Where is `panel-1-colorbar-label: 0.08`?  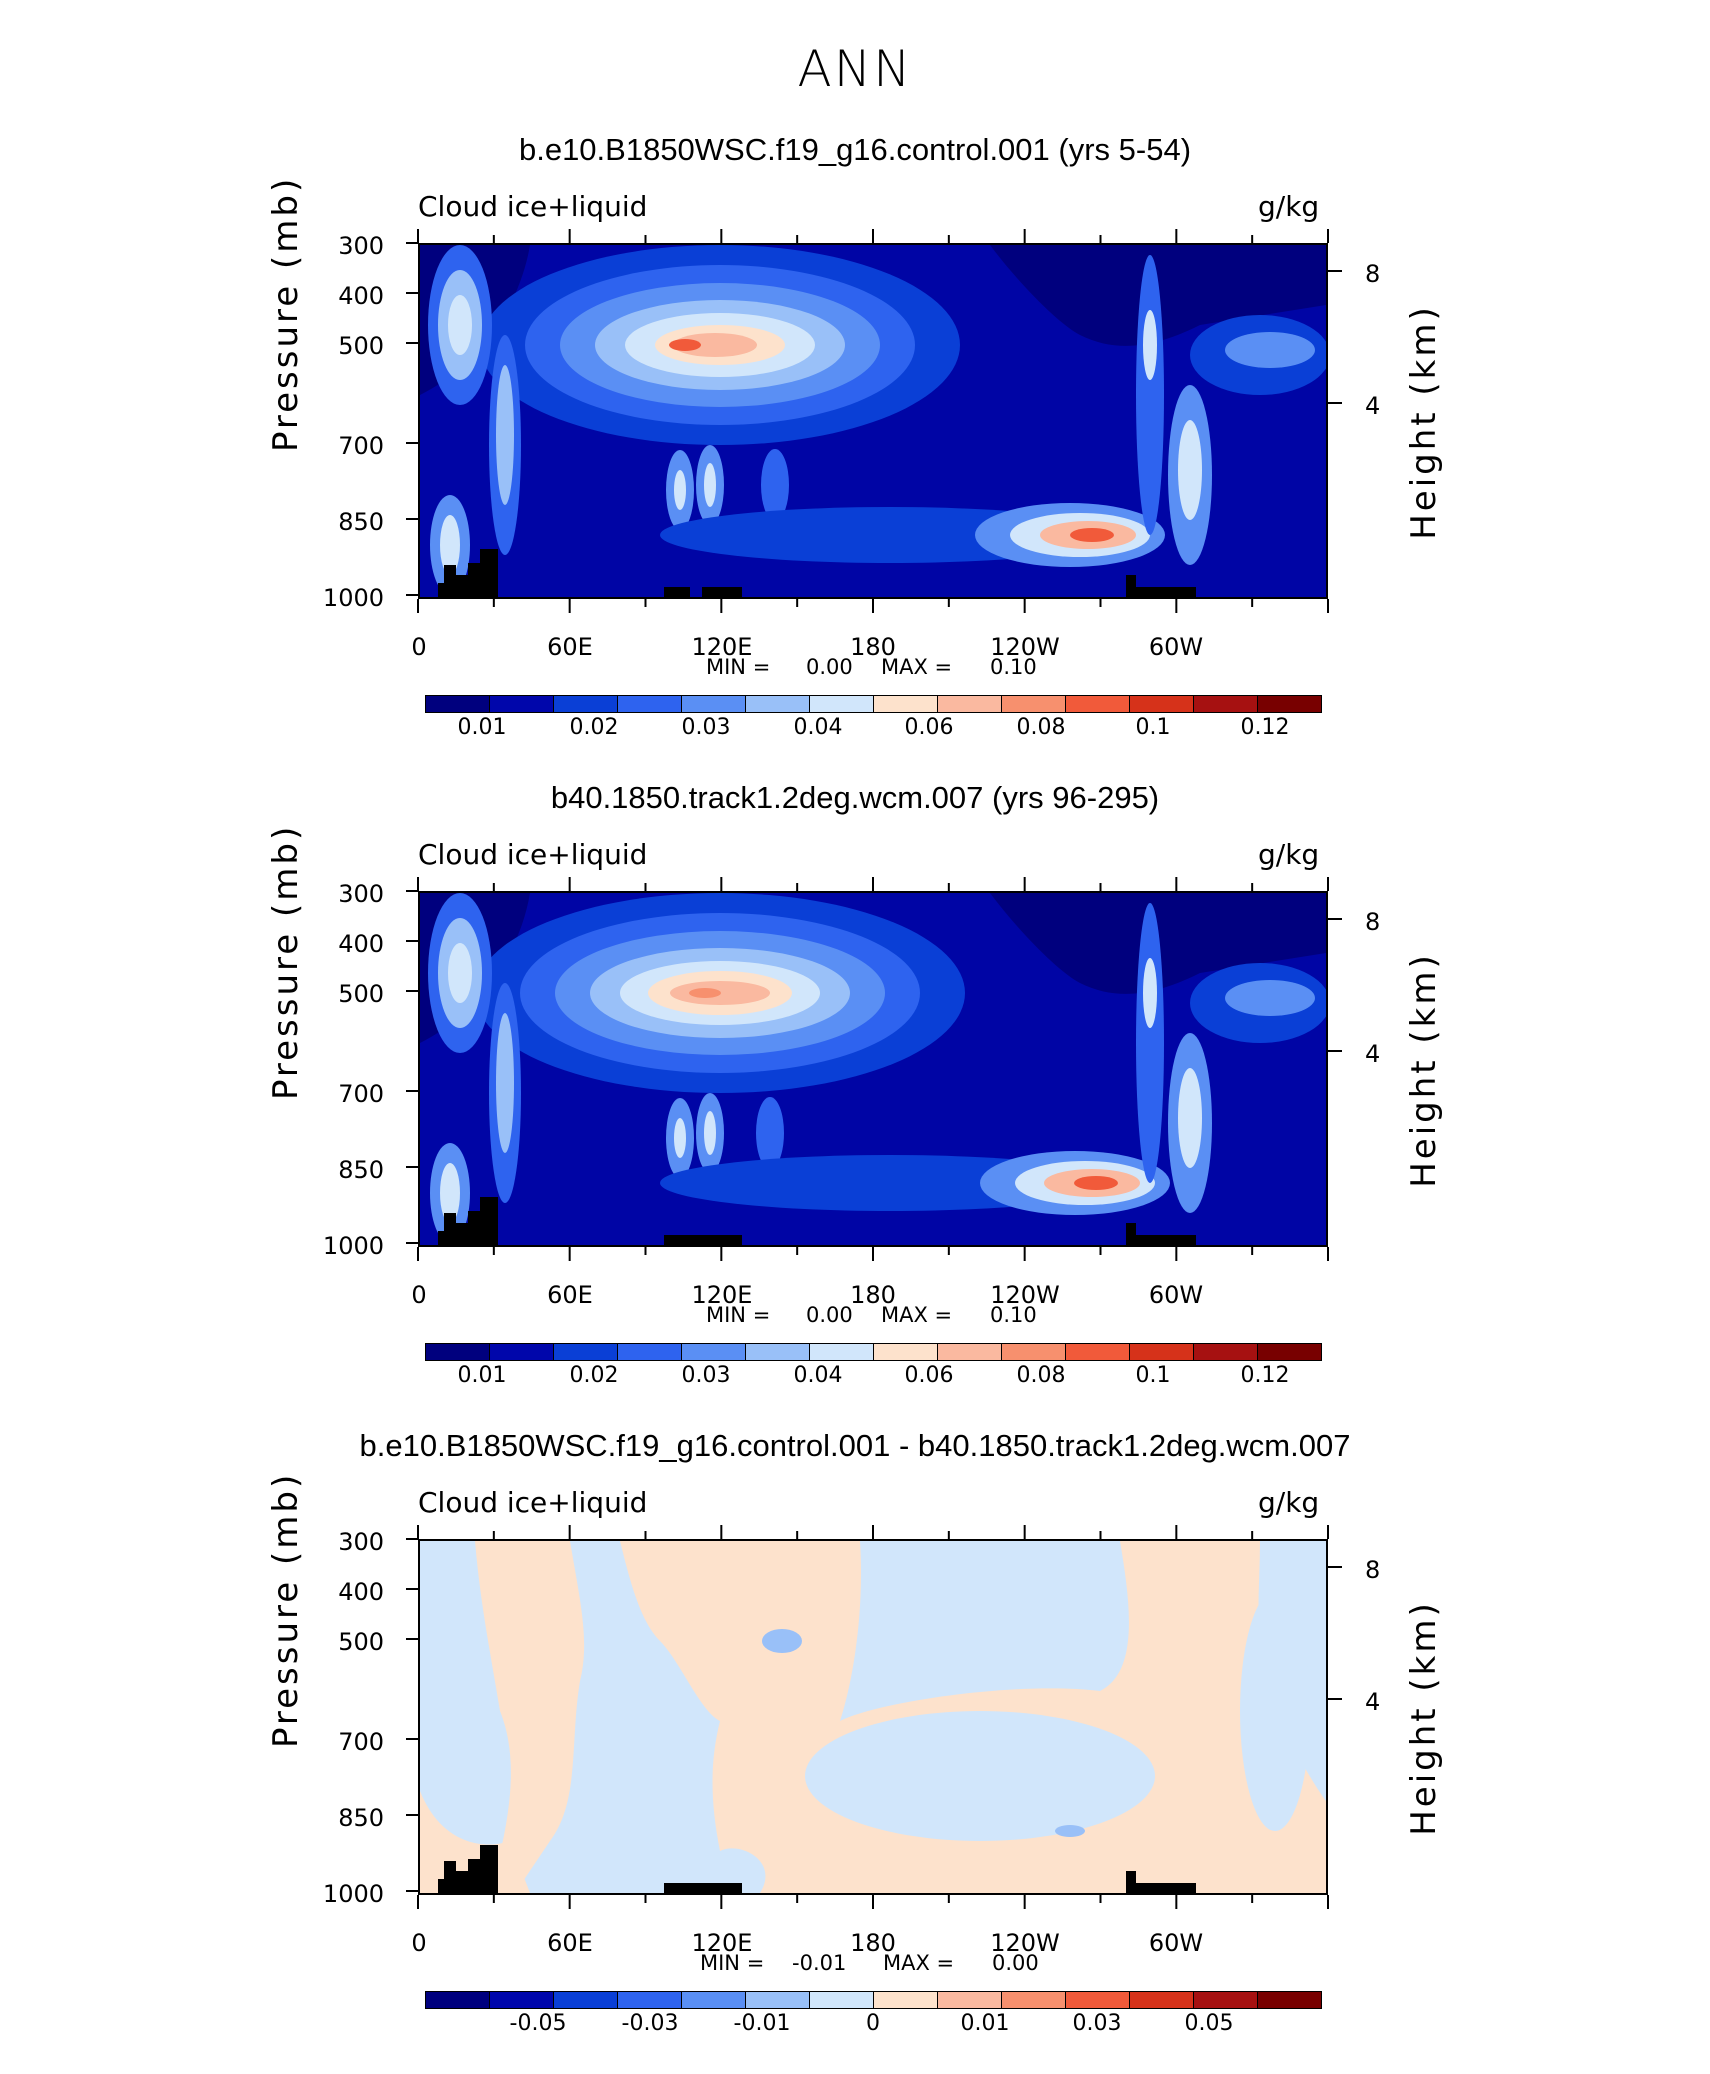 panel-1-colorbar-label: 0.08 is located at coordinates (1041, 727).